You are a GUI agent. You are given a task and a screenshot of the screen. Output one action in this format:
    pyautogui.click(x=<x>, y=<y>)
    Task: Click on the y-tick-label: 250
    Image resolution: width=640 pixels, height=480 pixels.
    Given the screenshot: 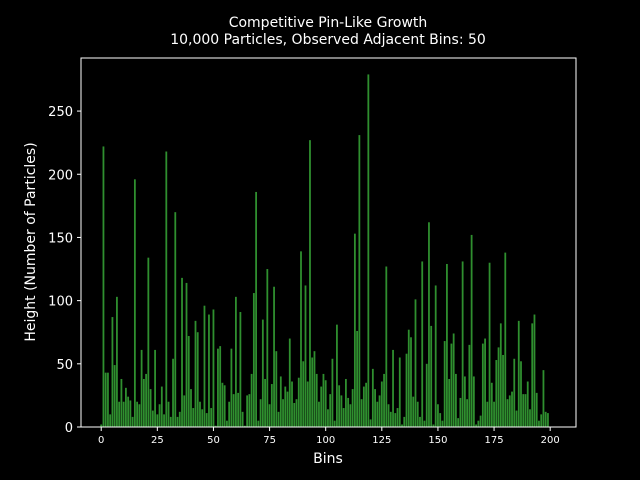 What is the action you would take?
    pyautogui.click(x=60, y=112)
    